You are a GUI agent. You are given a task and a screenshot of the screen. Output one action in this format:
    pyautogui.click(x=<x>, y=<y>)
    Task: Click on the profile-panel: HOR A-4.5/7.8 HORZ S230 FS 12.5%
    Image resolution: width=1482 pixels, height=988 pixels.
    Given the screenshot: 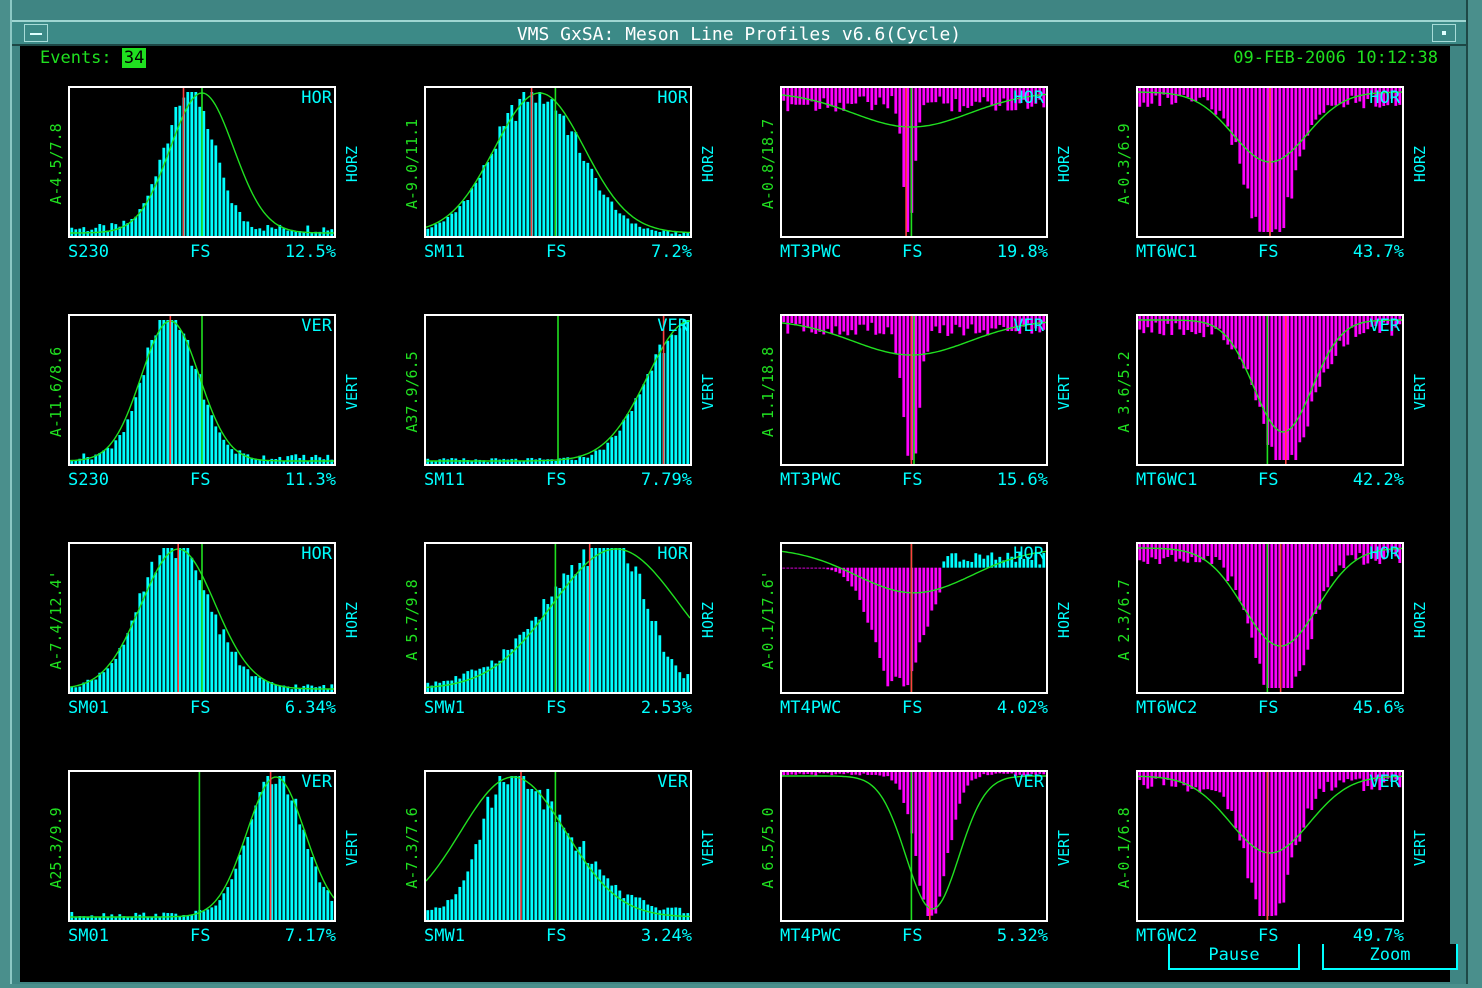 What is the action you would take?
    pyautogui.click(x=210, y=191)
    